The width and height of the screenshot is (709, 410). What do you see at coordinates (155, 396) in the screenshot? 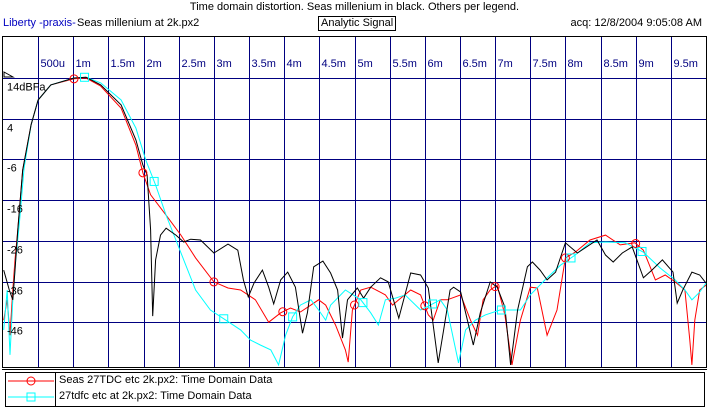
I see `legend-label: 27tdfc etc at 2k.px2: Time Domain Data` at bounding box center [155, 396].